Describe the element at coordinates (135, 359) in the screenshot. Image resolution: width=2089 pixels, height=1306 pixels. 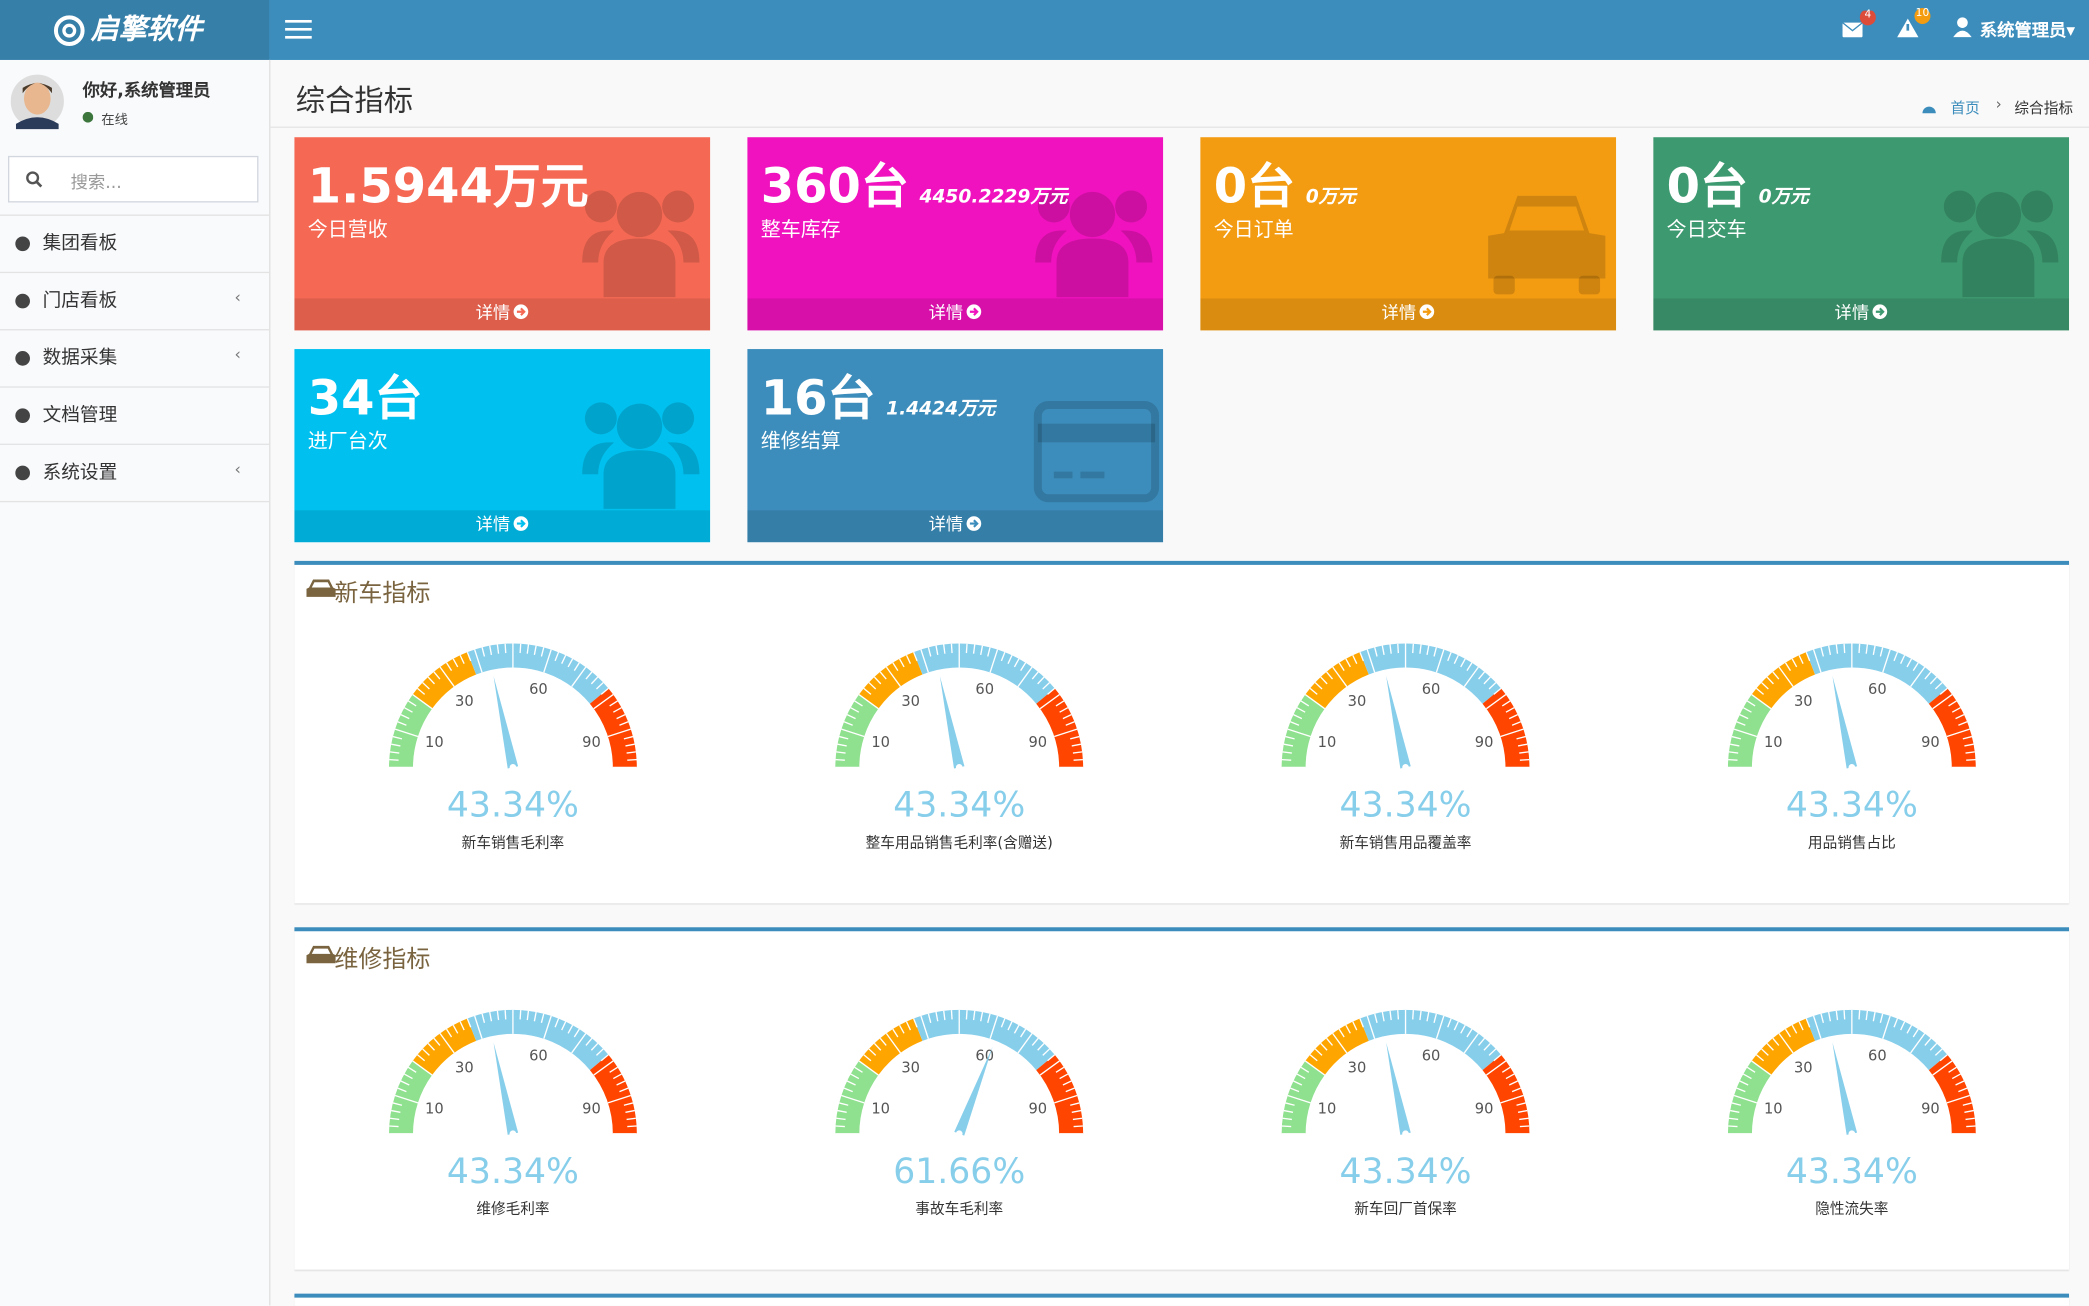
I see `menu-item: 数据采集 ‹` at that location.